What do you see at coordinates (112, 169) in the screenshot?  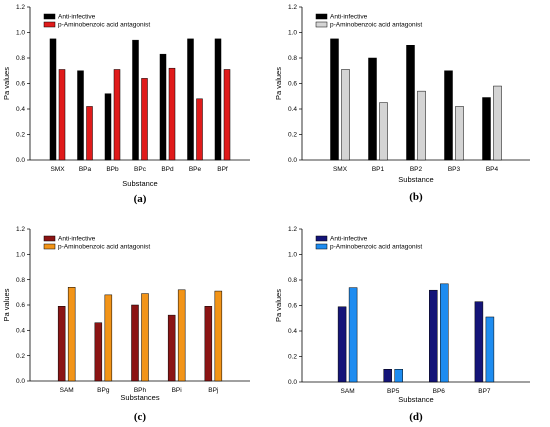 I see `x-tick-label: BPb` at bounding box center [112, 169].